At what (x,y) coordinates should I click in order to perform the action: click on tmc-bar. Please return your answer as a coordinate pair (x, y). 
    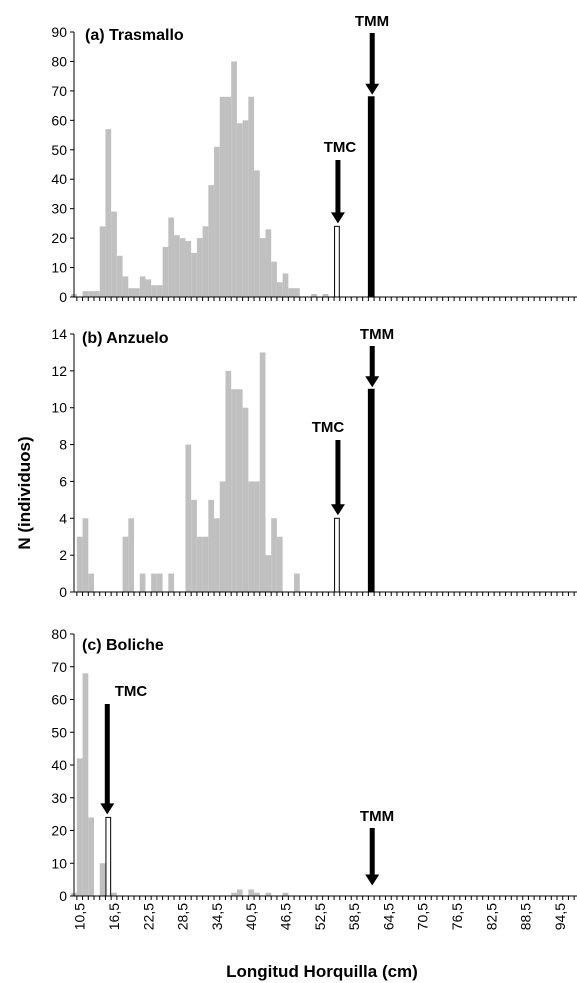
    Looking at the image, I should click on (108, 856).